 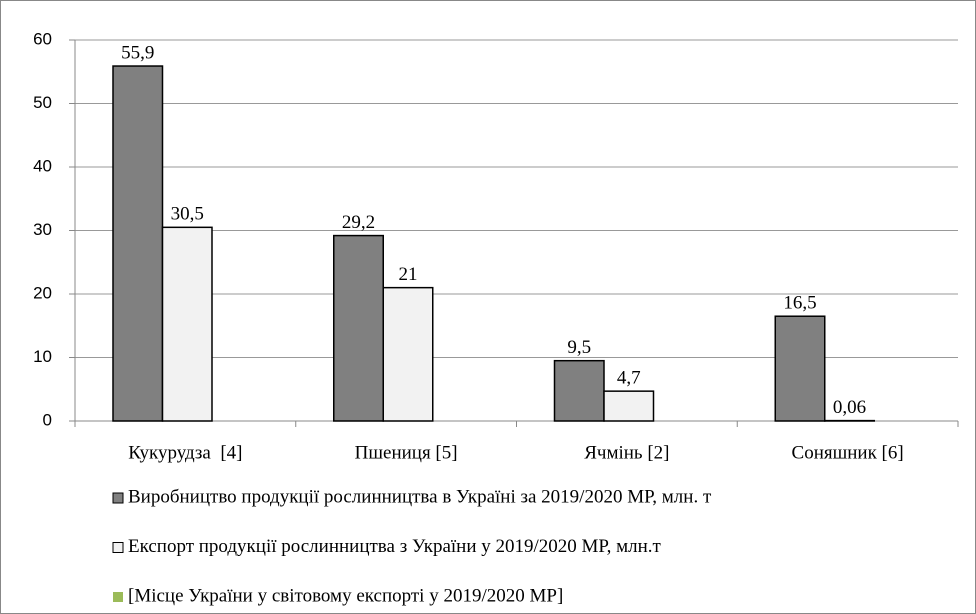 What do you see at coordinates (137, 52) in the screenshot?
I see `data-label: 55,9` at bounding box center [137, 52].